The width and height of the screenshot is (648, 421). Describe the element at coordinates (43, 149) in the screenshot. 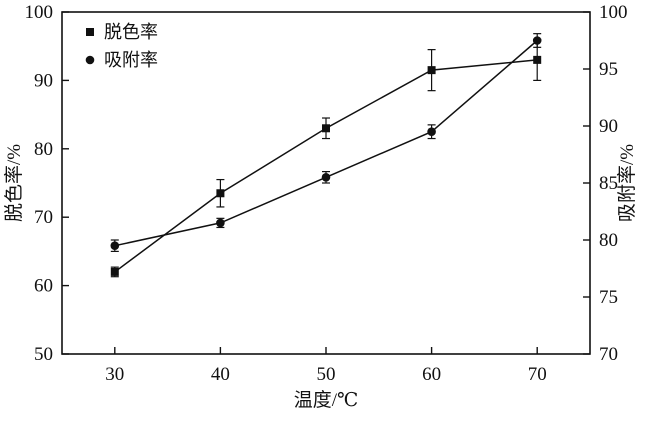

I see `left-y-tick-label: 80` at that location.